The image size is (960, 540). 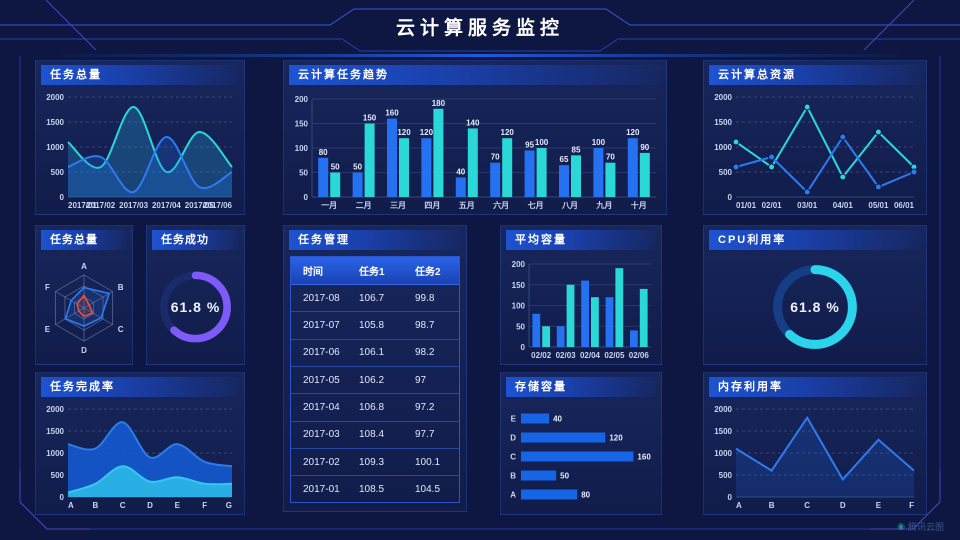 What do you see at coordinates (590, 355) in the screenshot?
I see `svg-text: 02/04` at bounding box center [590, 355].